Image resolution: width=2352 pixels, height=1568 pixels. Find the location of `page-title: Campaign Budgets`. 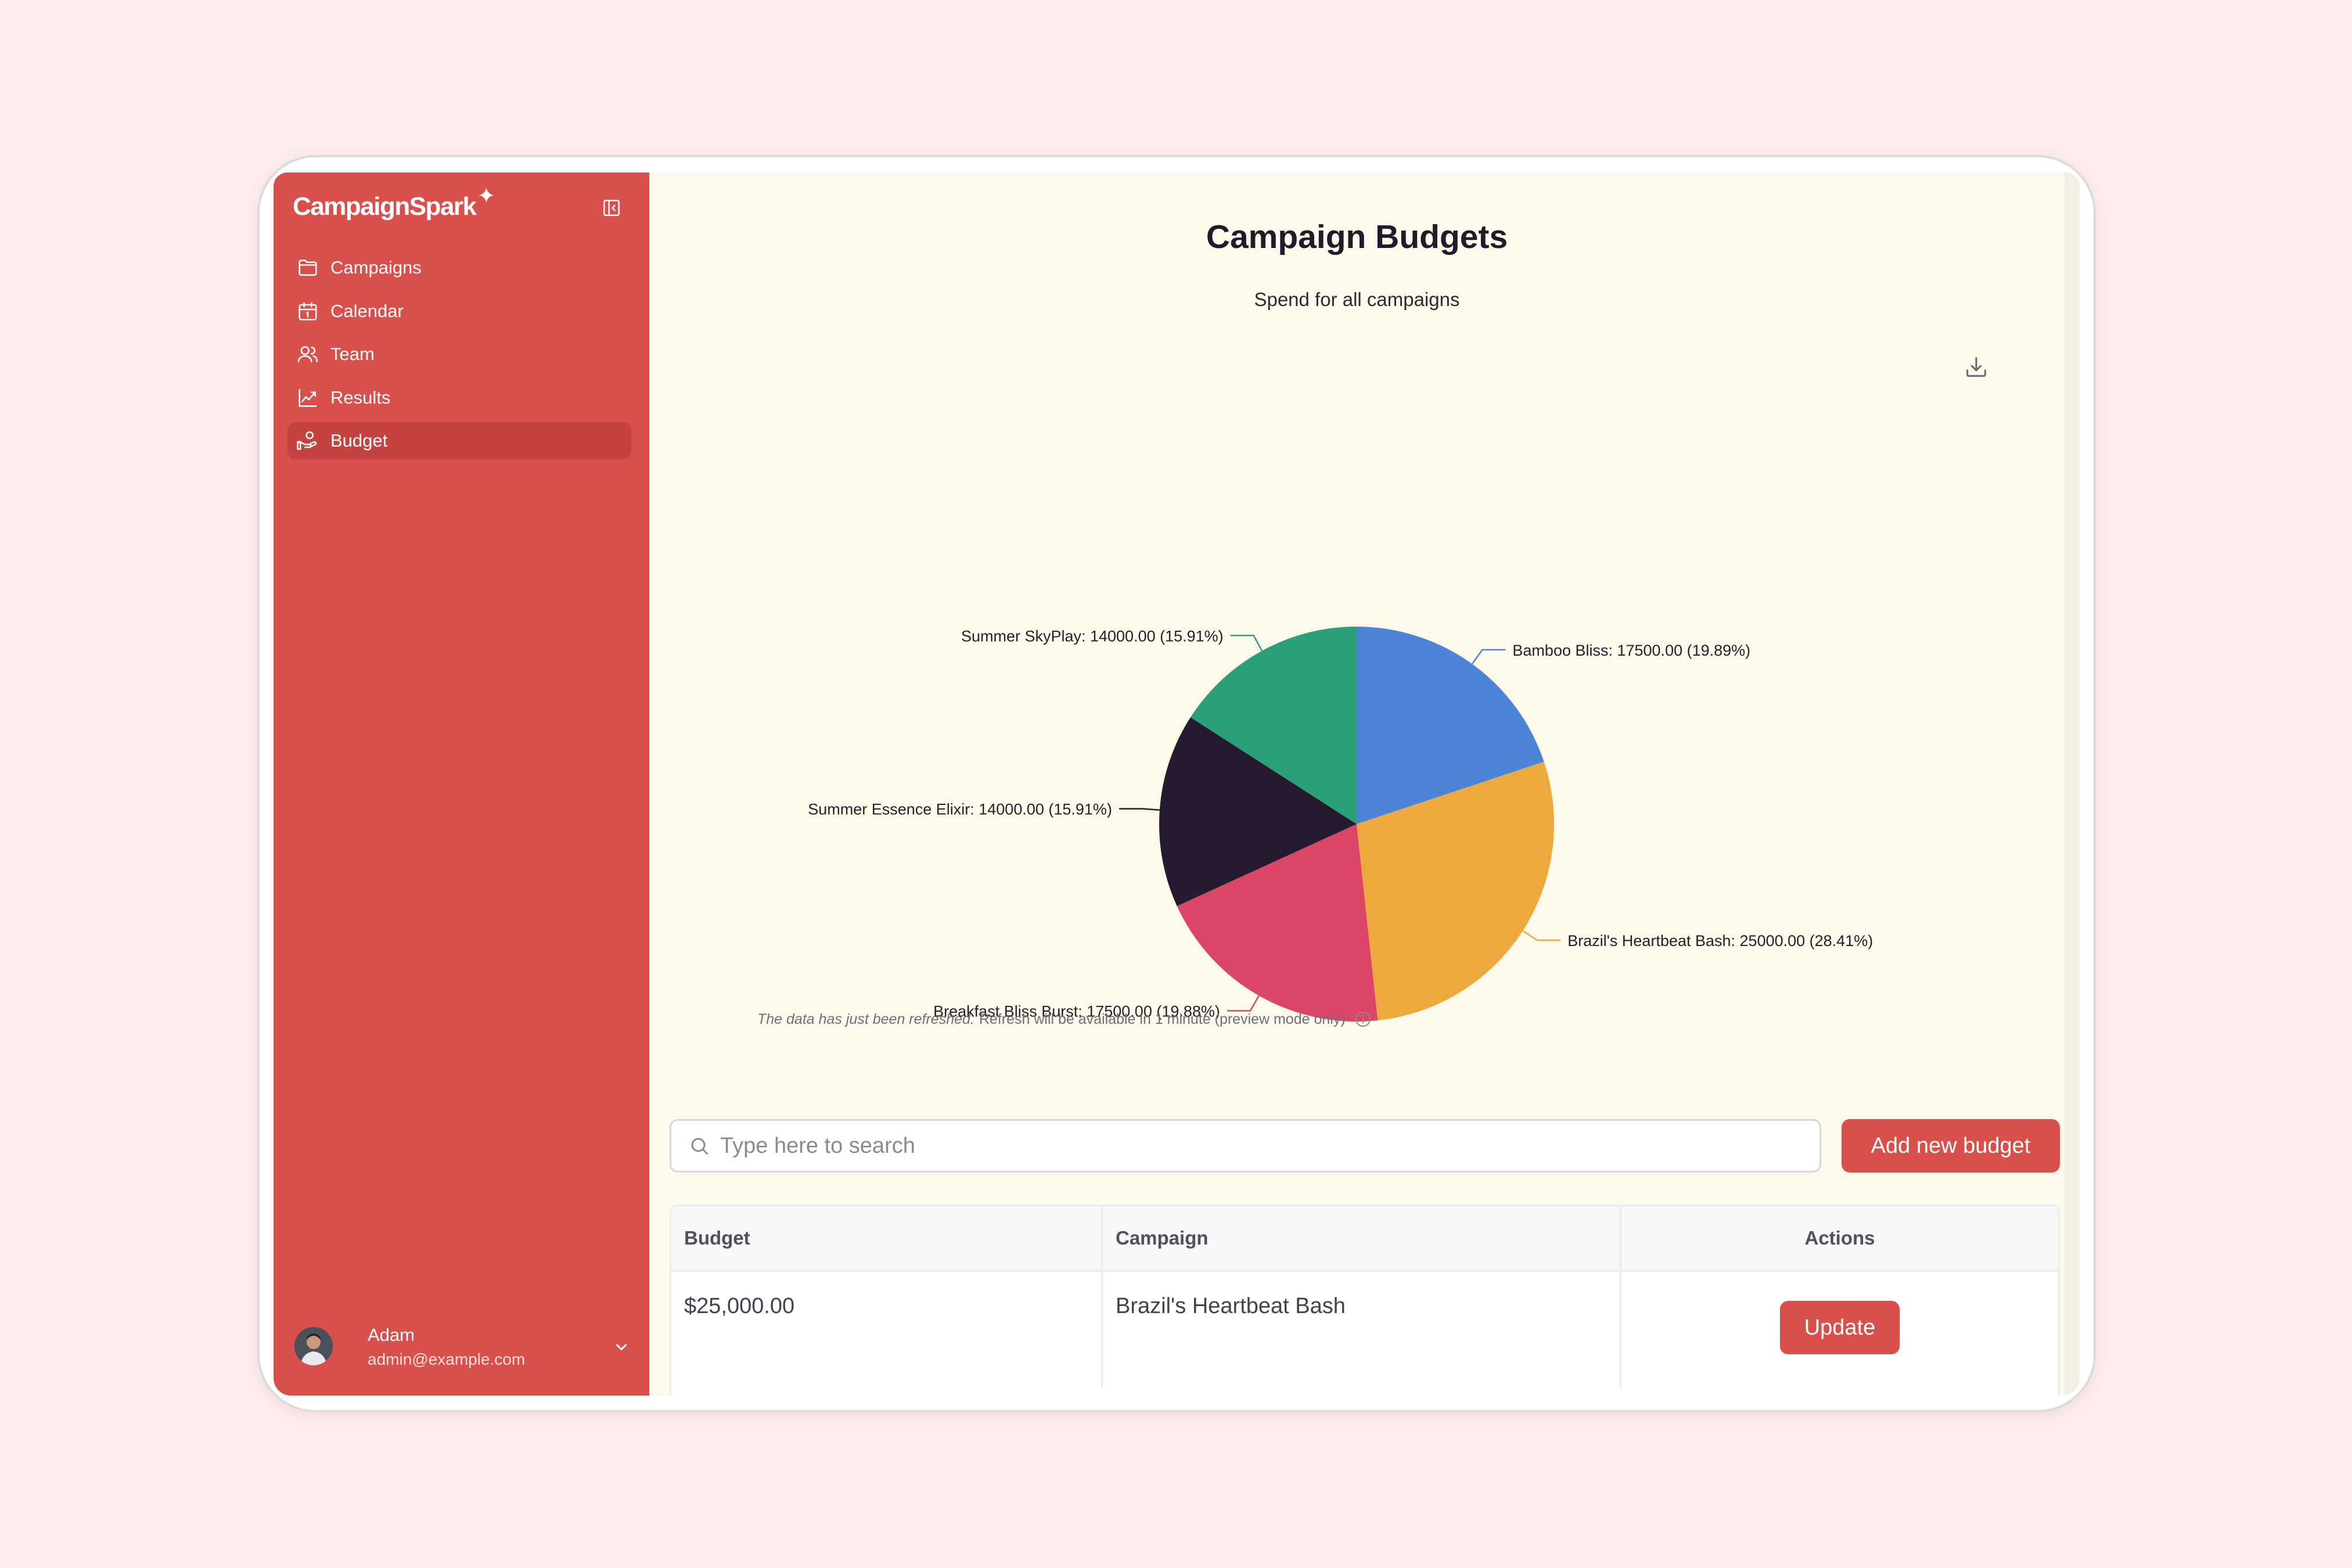

page-title: Campaign Budgets is located at coordinates (1357, 237).